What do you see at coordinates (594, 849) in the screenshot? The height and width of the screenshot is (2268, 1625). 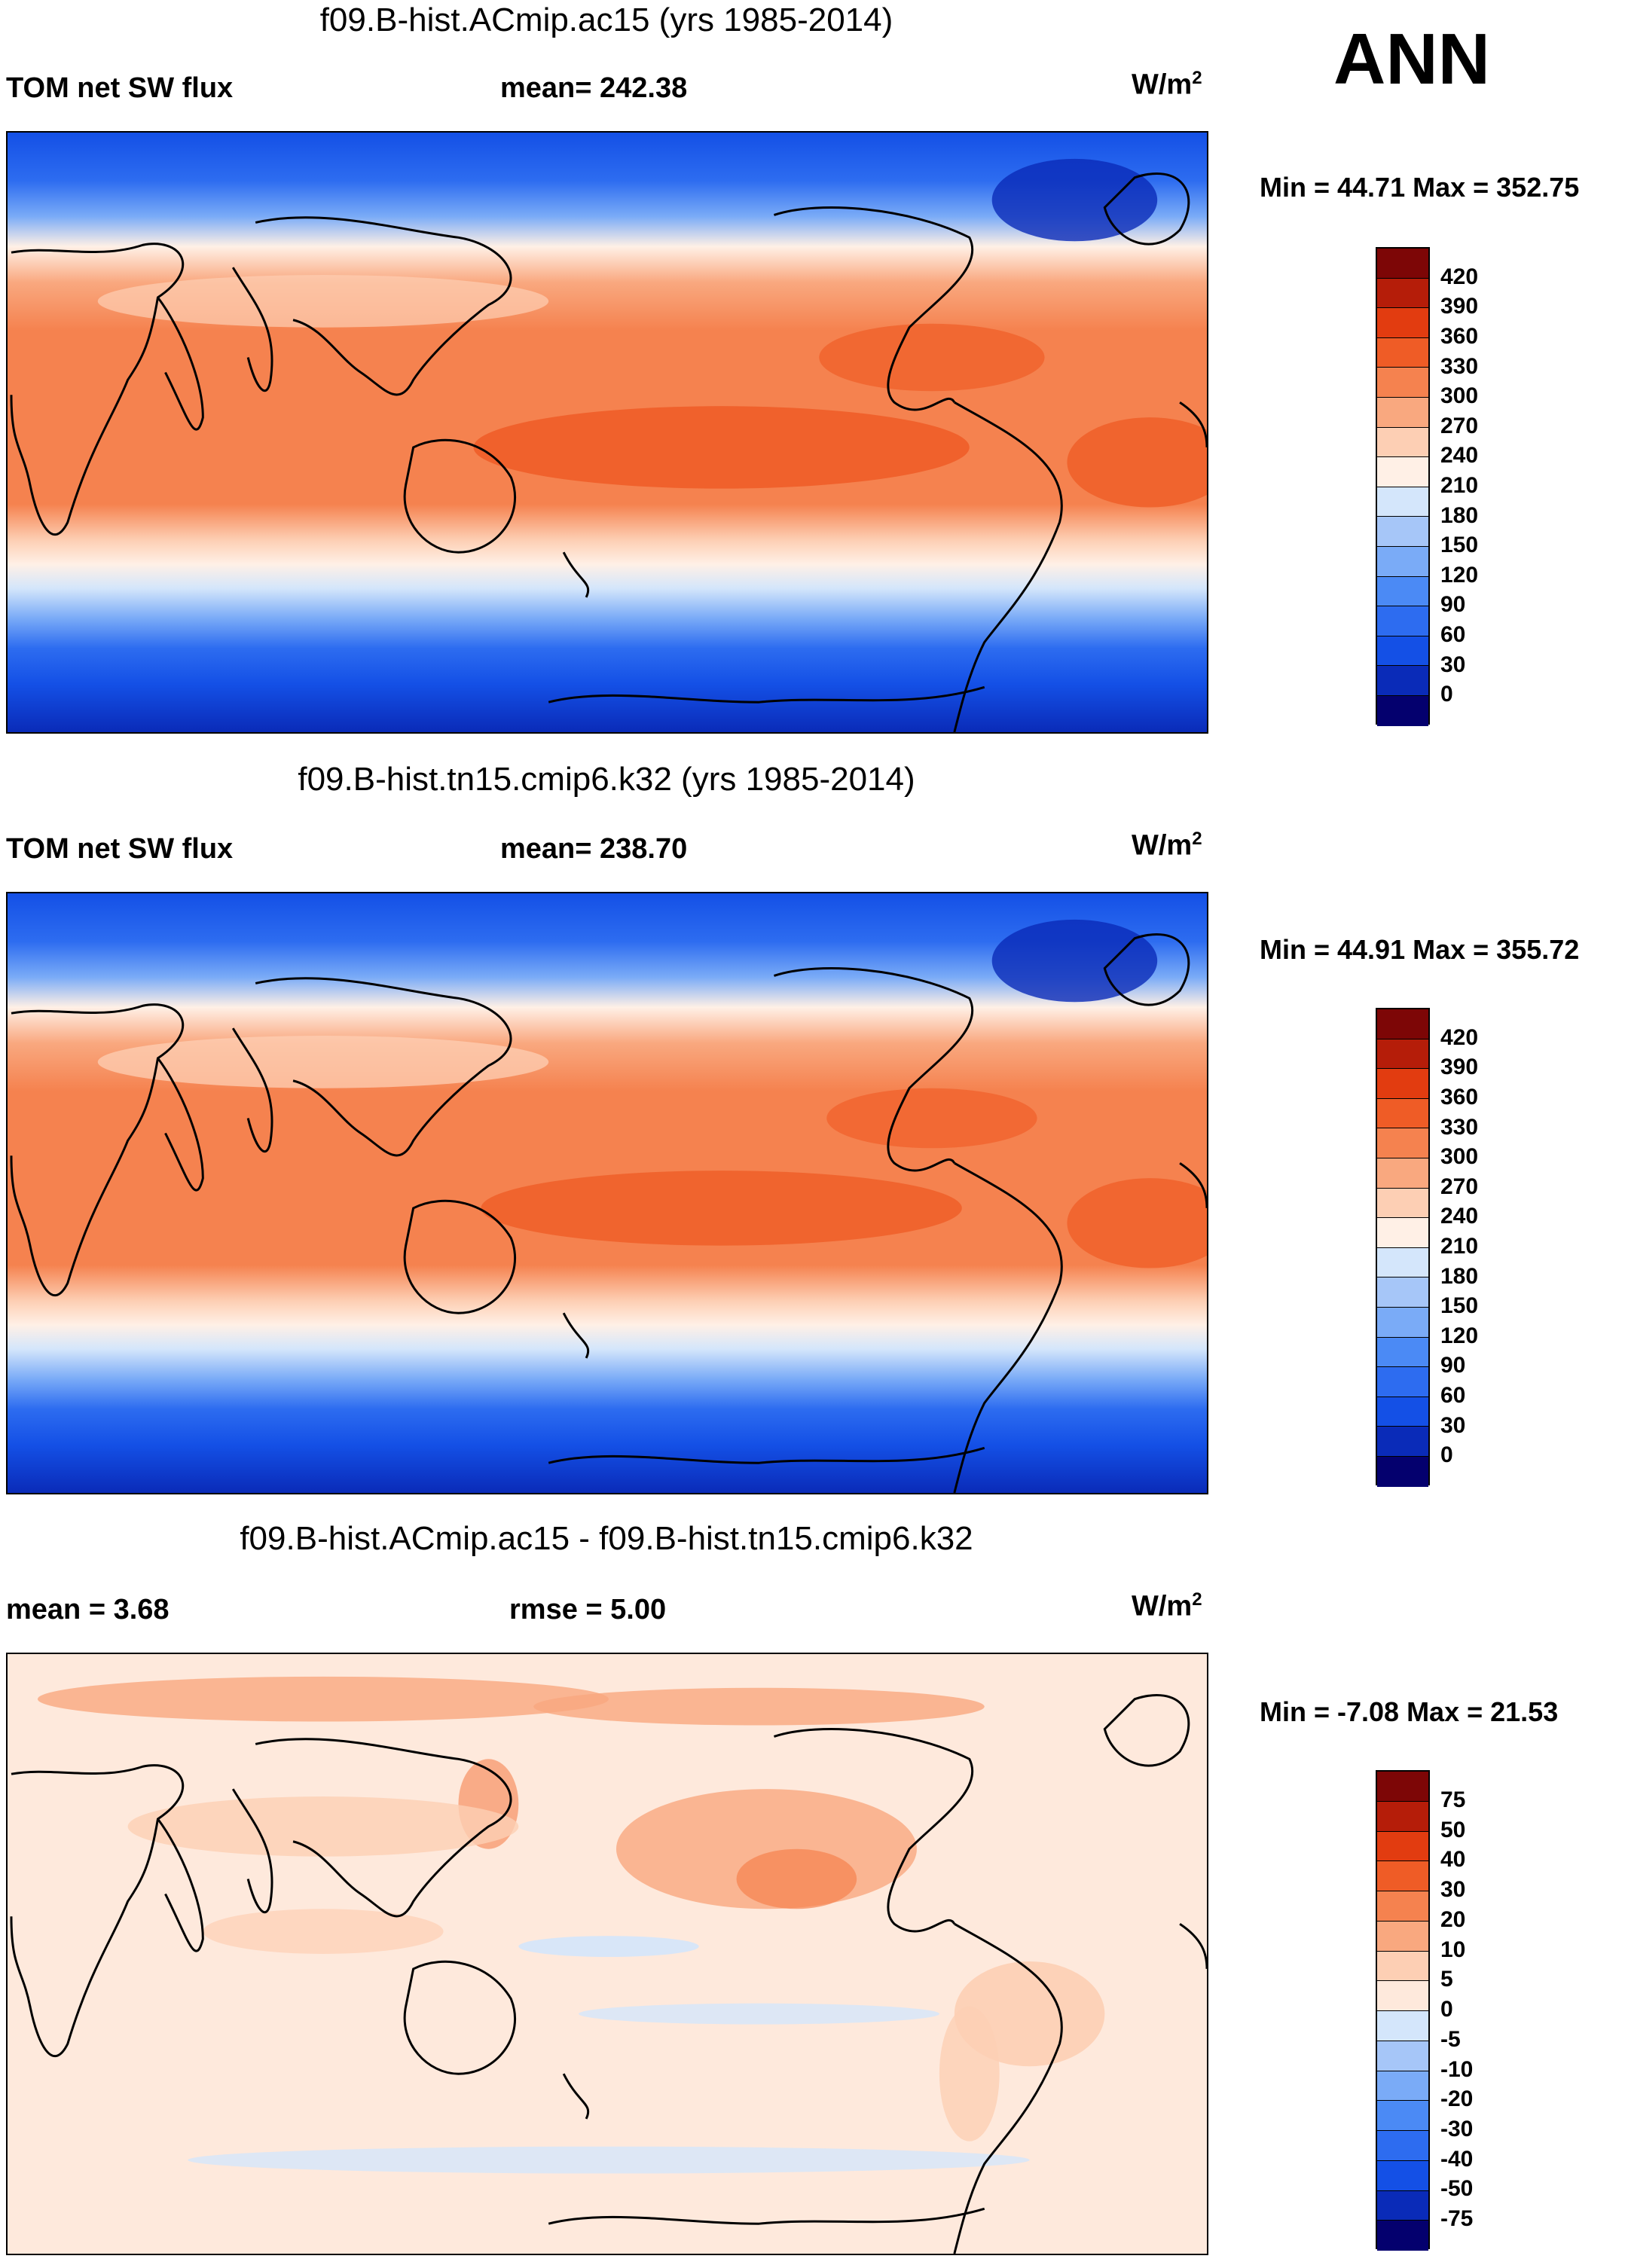 I see `panel2-mean-label: mean= 238.70` at bounding box center [594, 849].